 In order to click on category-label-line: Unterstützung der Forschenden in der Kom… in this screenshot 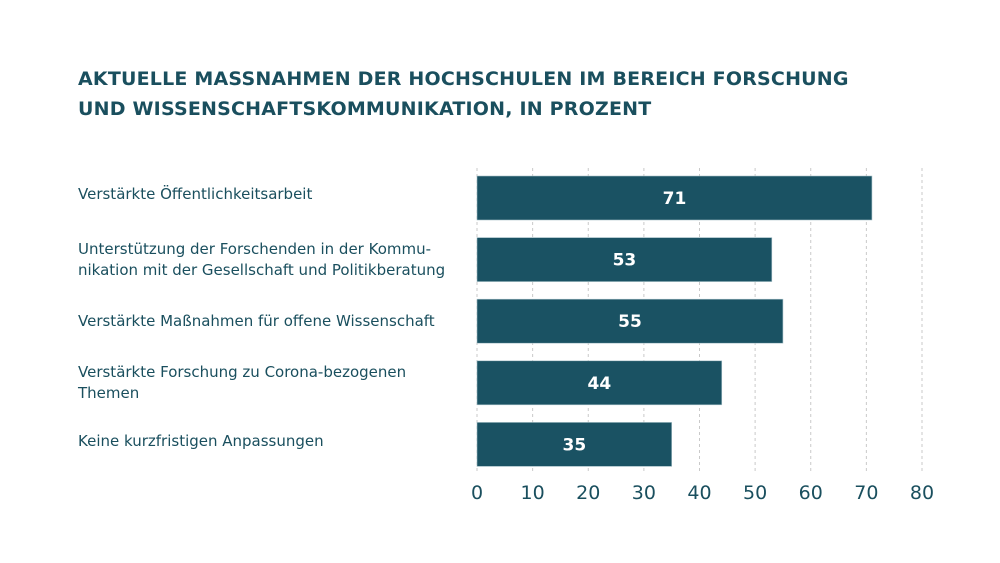, I will do `click(255, 248)`.